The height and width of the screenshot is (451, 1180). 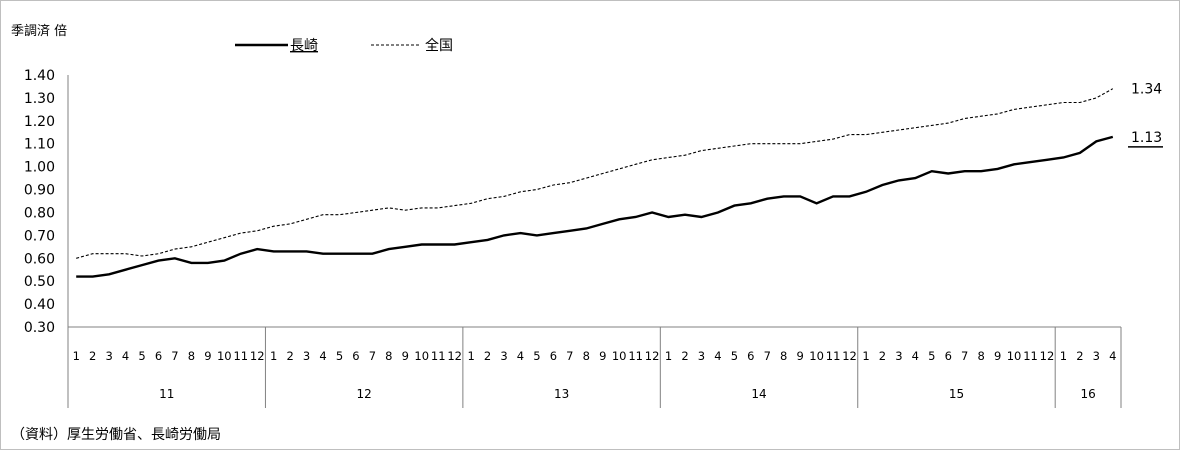 What do you see at coordinates (39, 99) in the screenshot?
I see `y-tick-label: 1.30` at bounding box center [39, 99].